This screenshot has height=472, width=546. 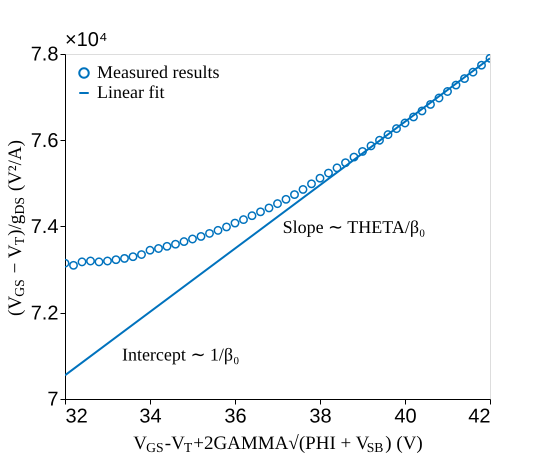 What do you see at coordinates (86, 40) in the screenshot?
I see `text: ×10⁴` at bounding box center [86, 40].